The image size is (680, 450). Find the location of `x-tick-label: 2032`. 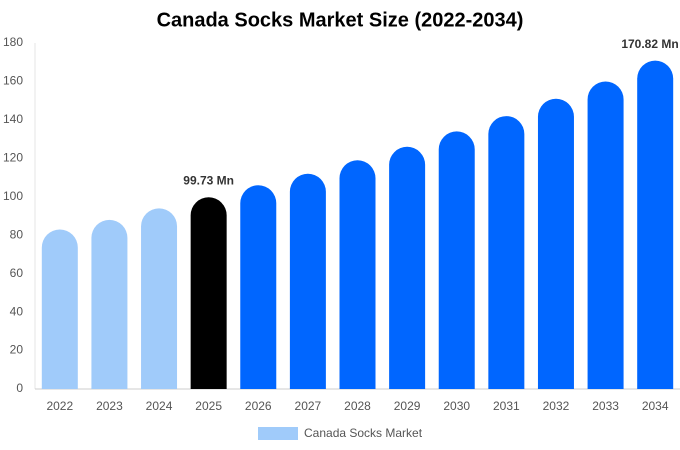

x-tick-label: 2032 is located at coordinates (556, 406).